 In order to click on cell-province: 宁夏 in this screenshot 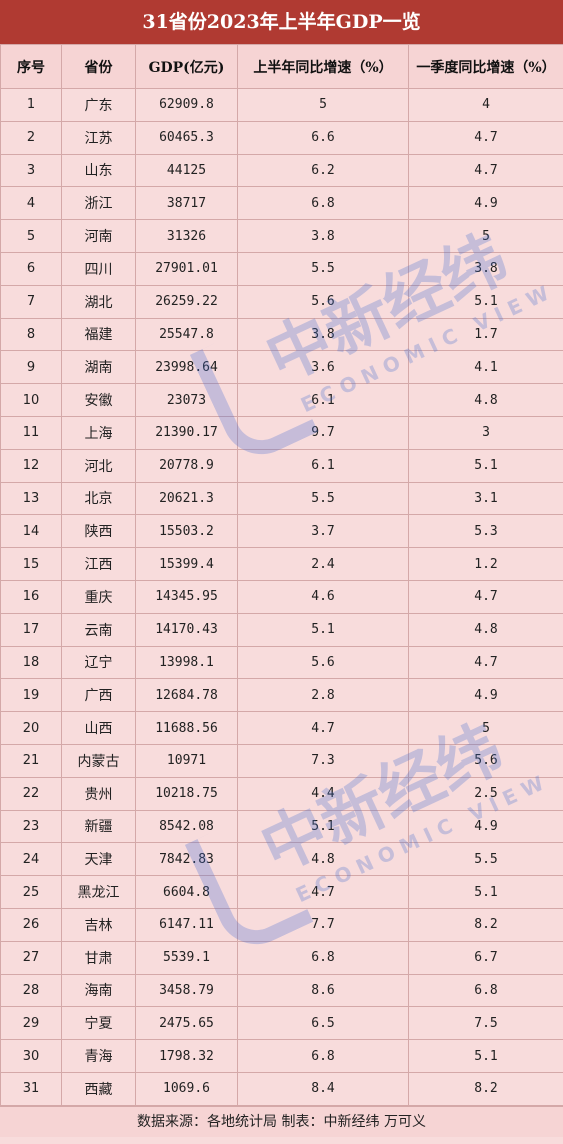, I will do `click(98, 1023)`.